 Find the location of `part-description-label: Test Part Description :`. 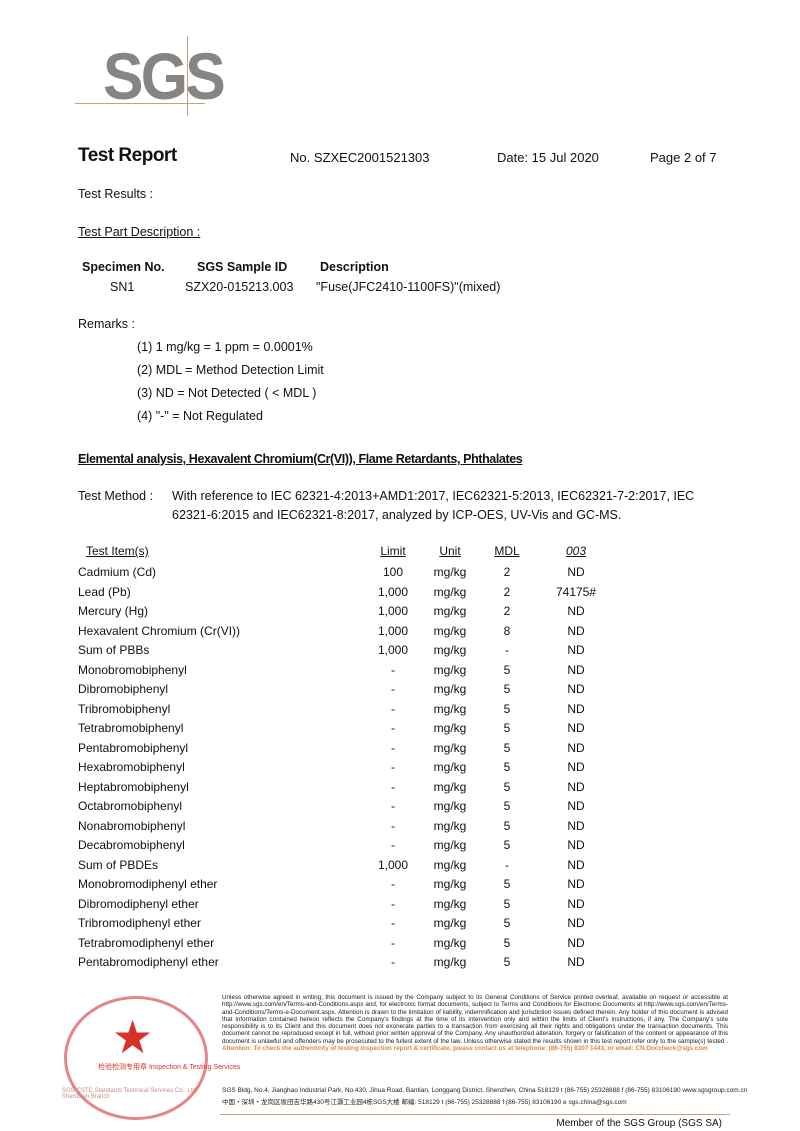

part-description-label: Test Part Description : is located at coordinates (139, 232).